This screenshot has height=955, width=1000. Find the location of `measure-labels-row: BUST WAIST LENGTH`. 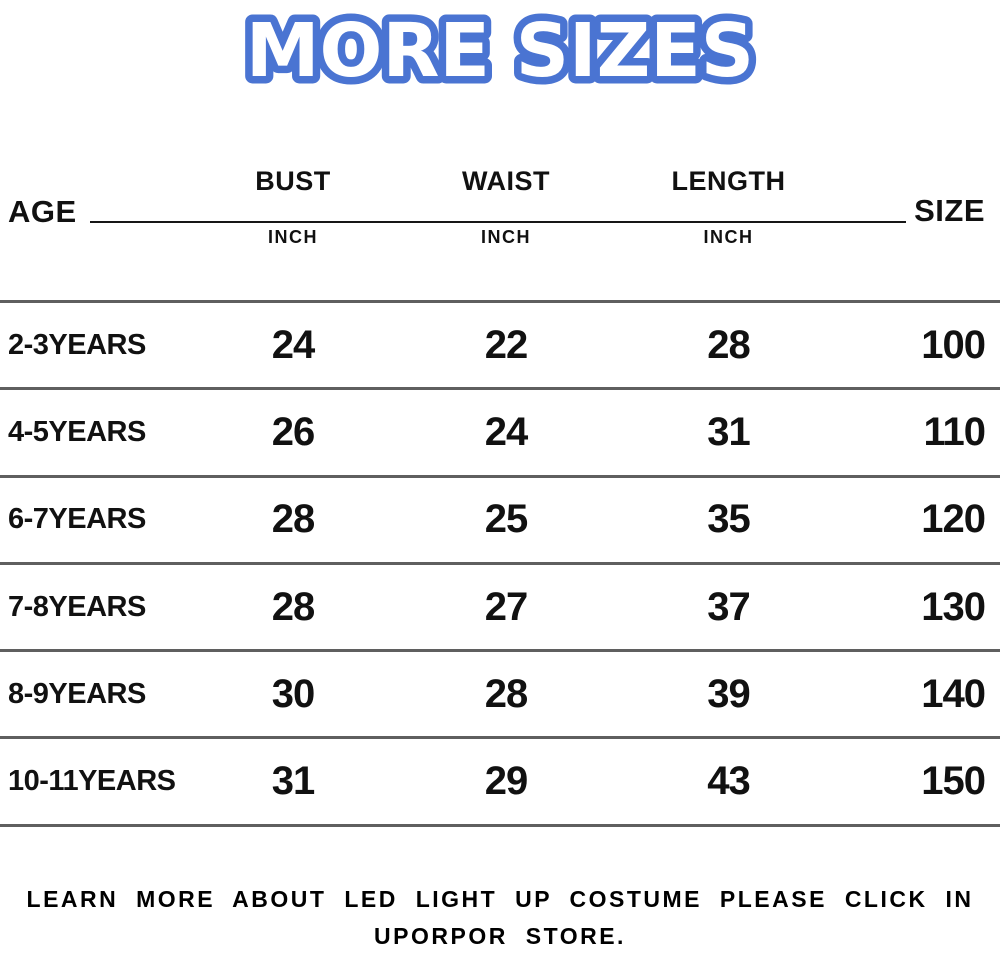

measure-labels-row: BUST WAIST LENGTH is located at coordinates (500, 181).